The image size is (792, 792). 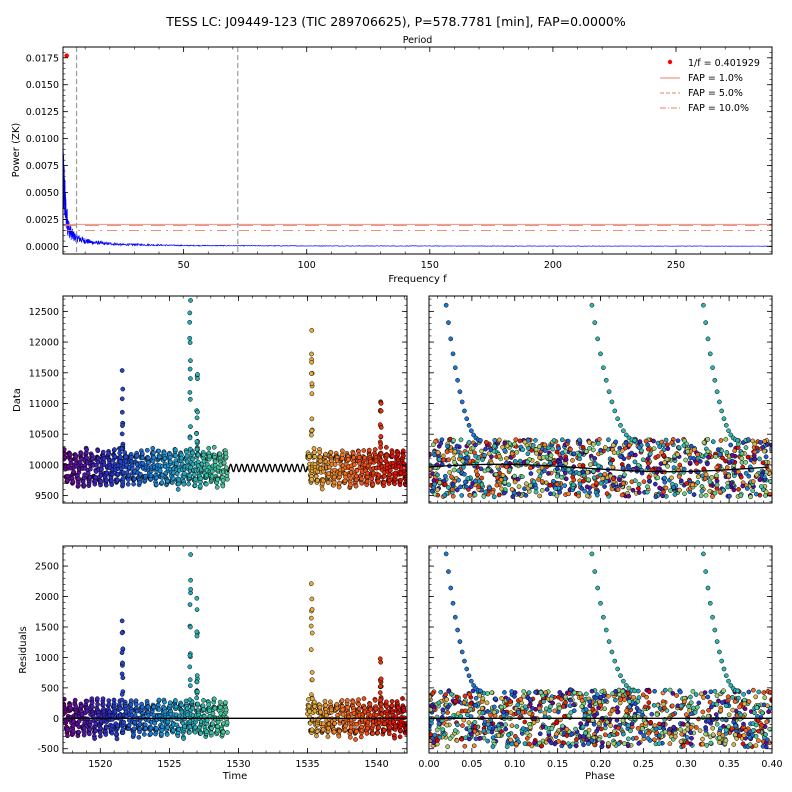 I want to click on x-tick-label: 1530, so click(x=238, y=764).